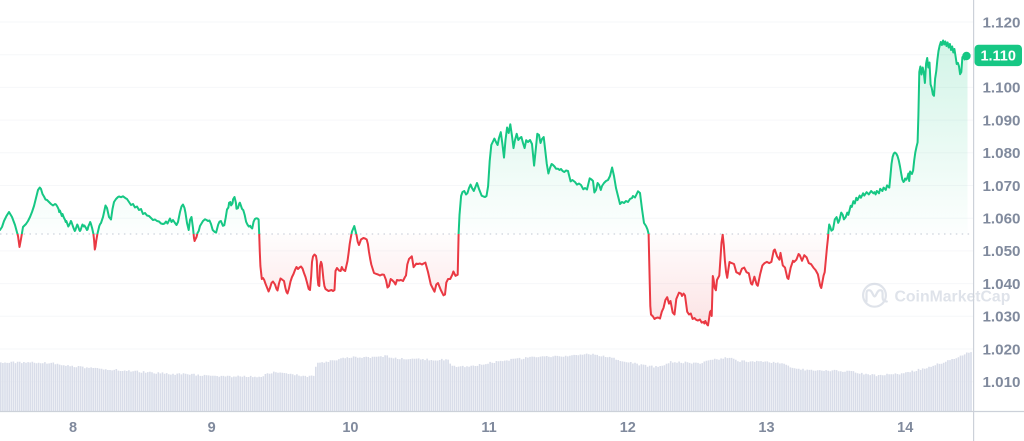 This screenshot has width=1024, height=441. What do you see at coordinates (1001, 120) in the screenshot?
I see `svg-text: 1.090` at bounding box center [1001, 120].